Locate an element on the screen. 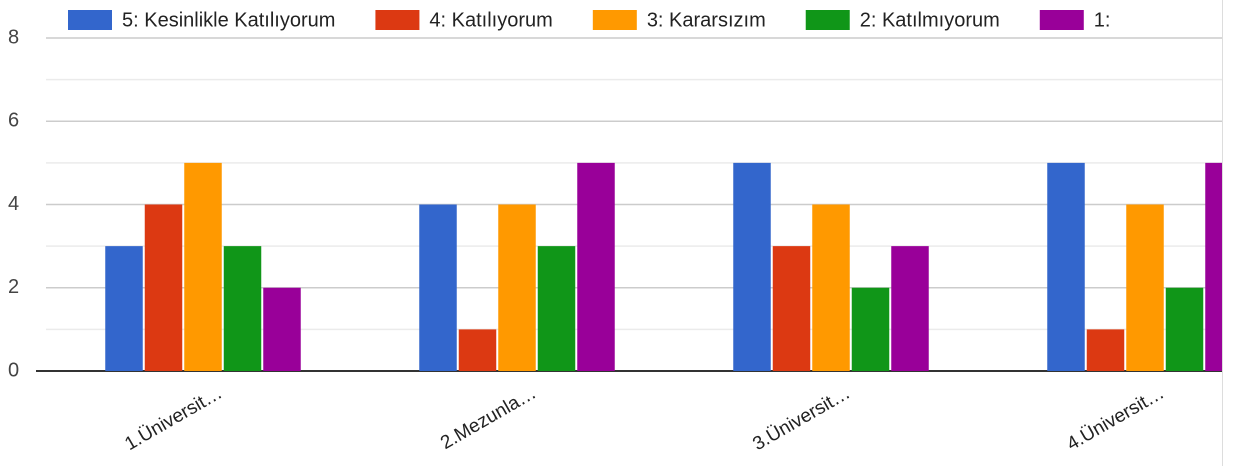 This screenshot has height=466, width=1237. legend-label: 3: Kararsızım is located at coordinates (706, 20).